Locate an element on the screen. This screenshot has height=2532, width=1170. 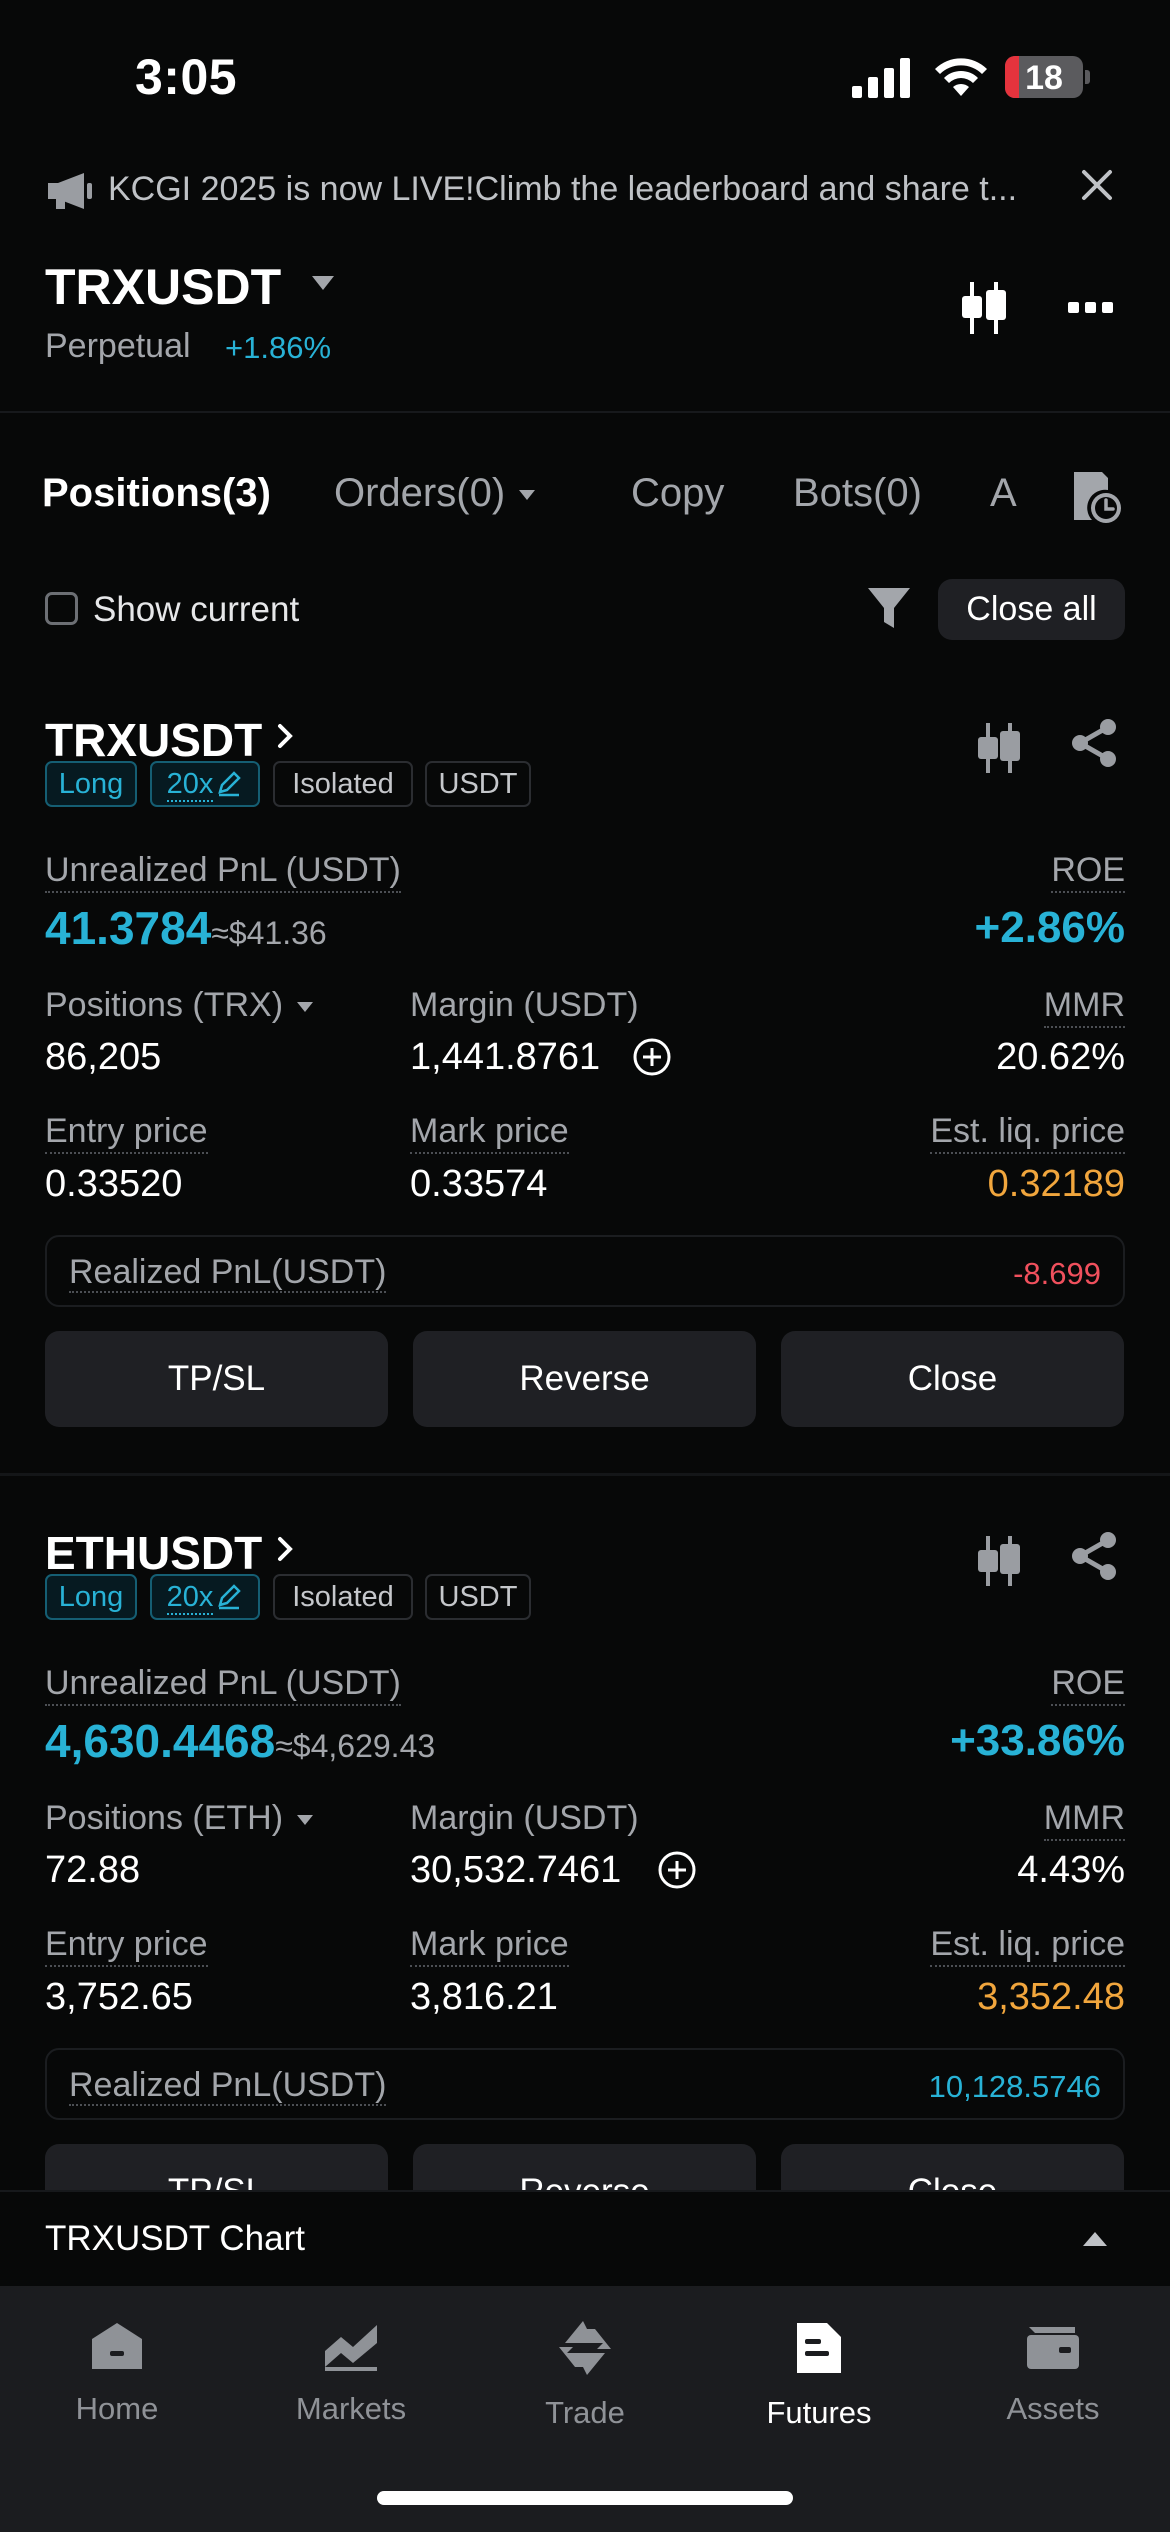
mmr-label: MMR is located at coordinates (1084, 1820).